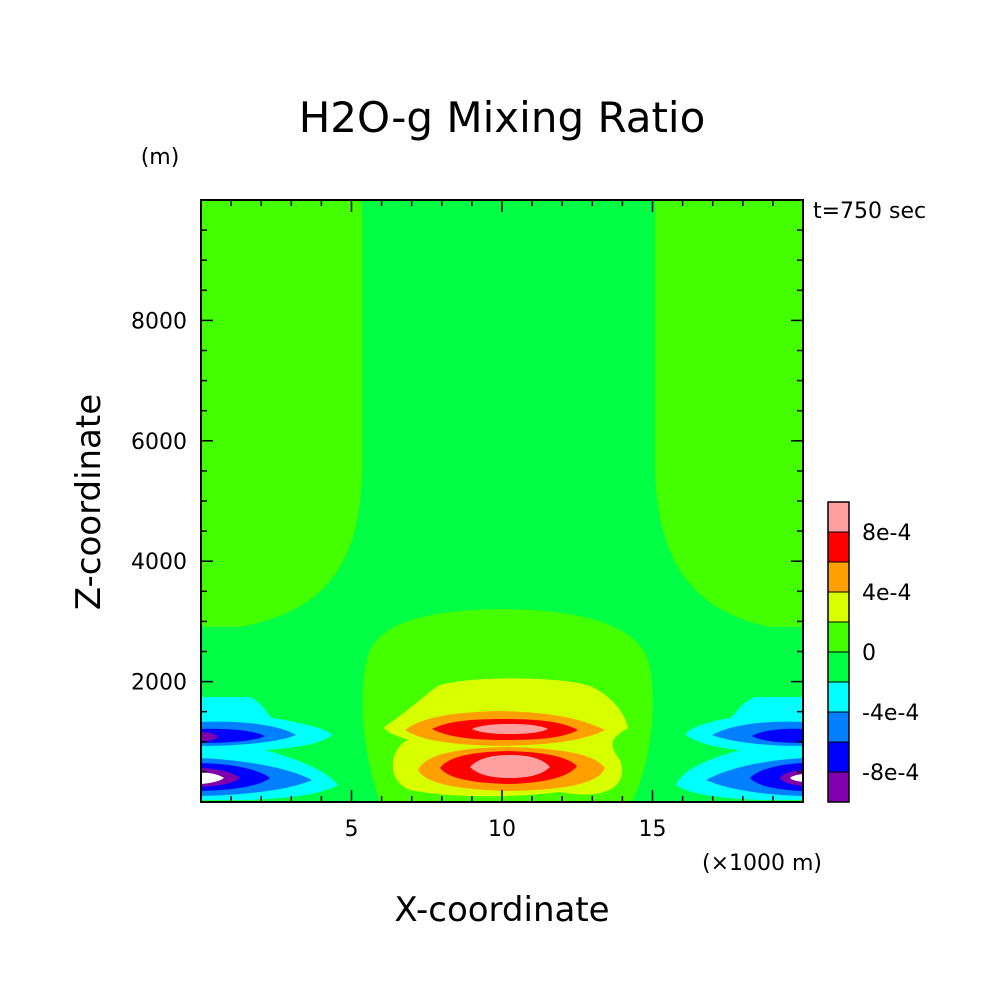 This screenshot has width=1004, height=1004. What do you see at coordinates (159, 683) in the screenshot?
I see `y-tick-label: 2000` at bounding box center [159, 683].